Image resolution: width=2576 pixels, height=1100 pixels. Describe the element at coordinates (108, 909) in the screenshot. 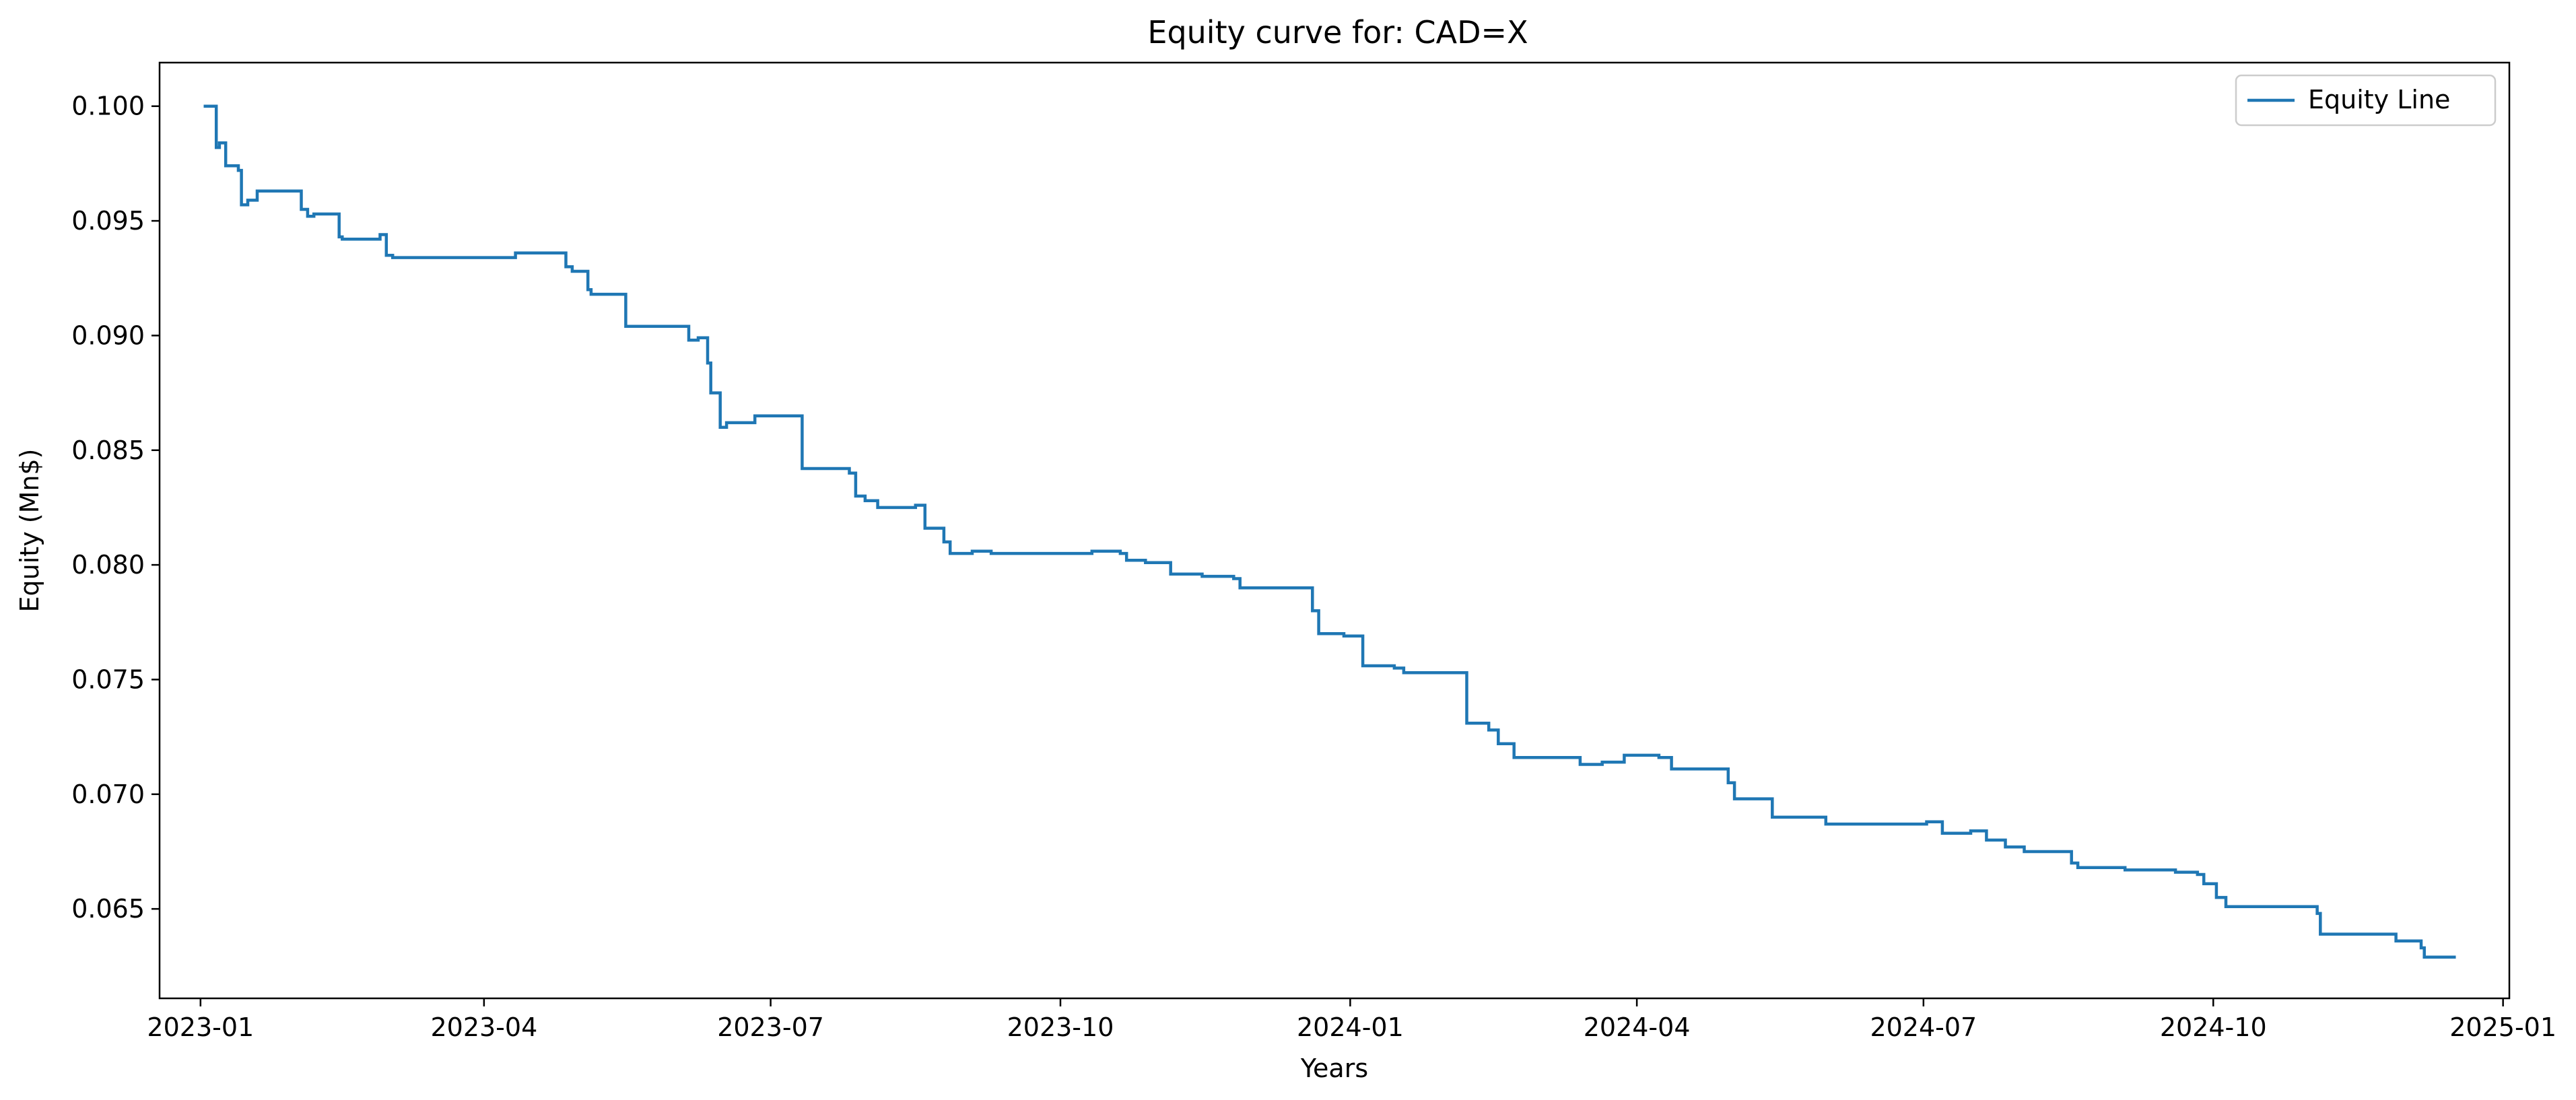

I see `y-tick-label: 0.065` at that location.